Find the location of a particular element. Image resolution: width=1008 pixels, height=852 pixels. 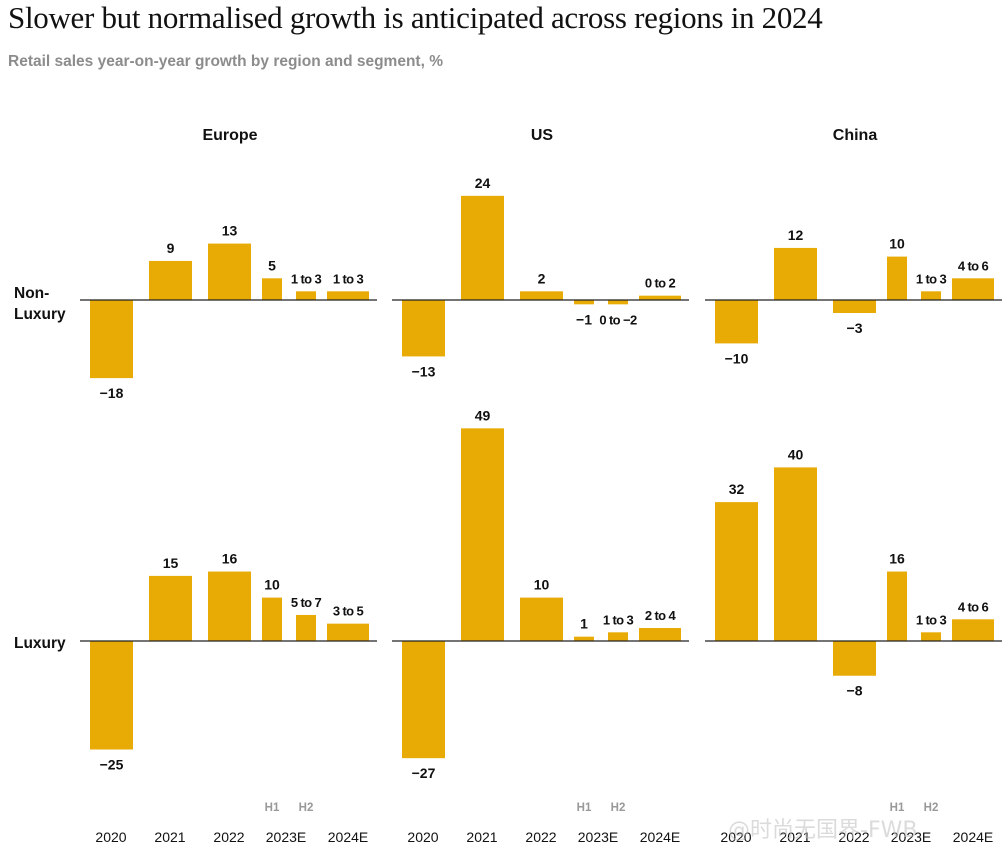

bar-us-non-luxury-2023e-h2 is located at coordinates (618, 302).